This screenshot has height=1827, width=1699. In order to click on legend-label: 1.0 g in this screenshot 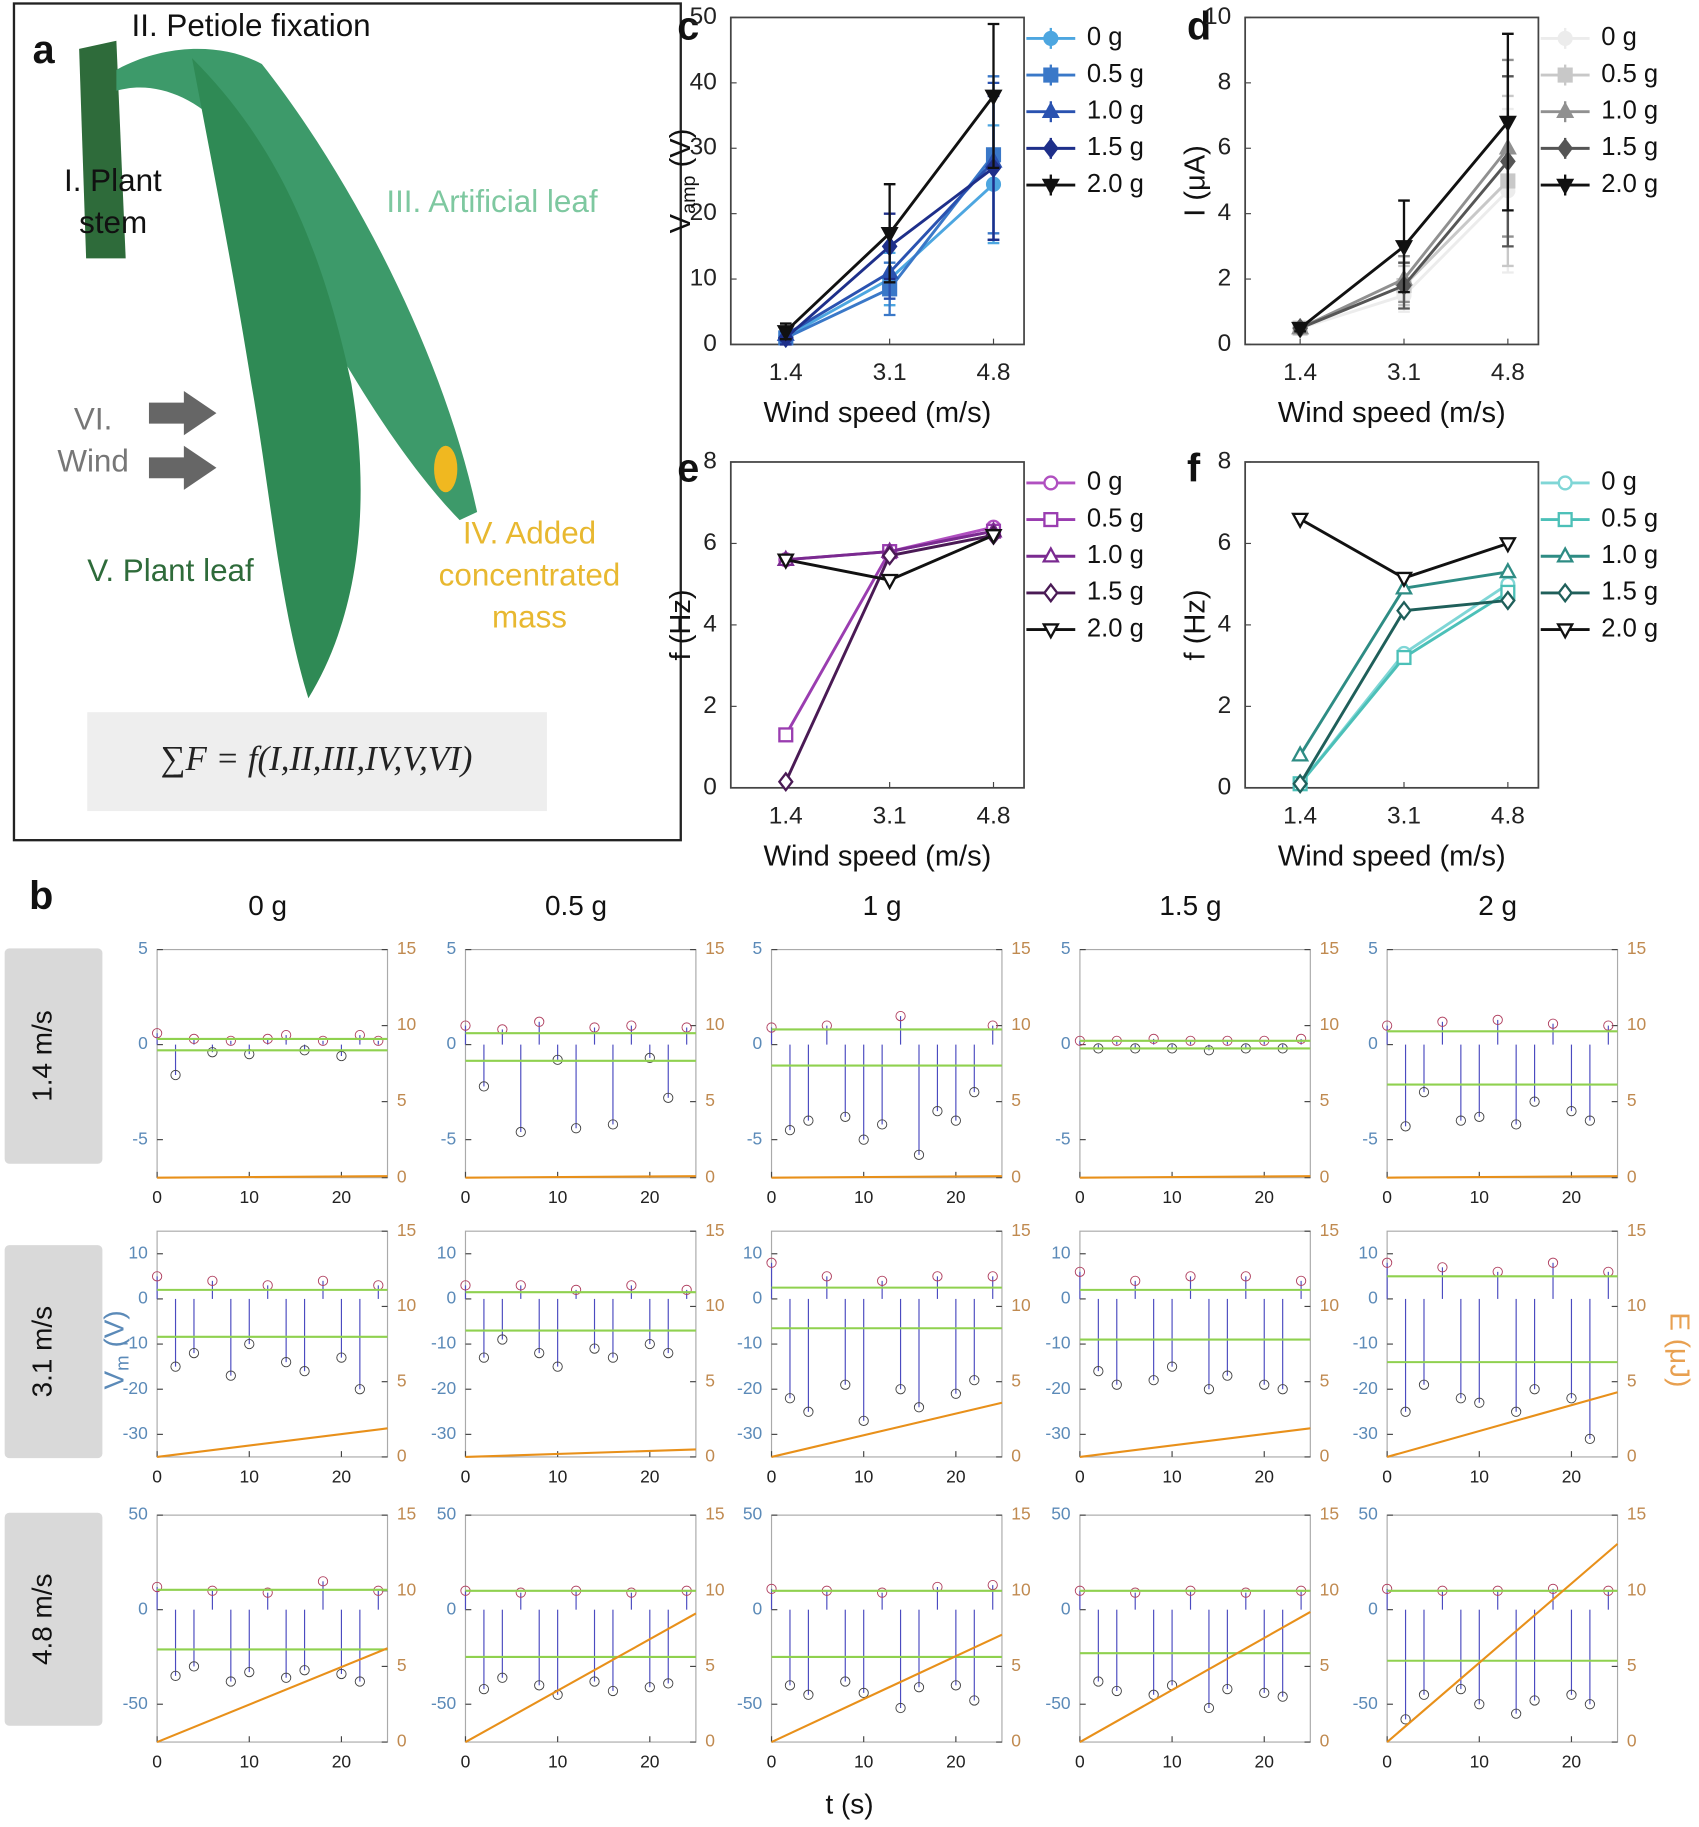, I will do `click(1629, 110)`.